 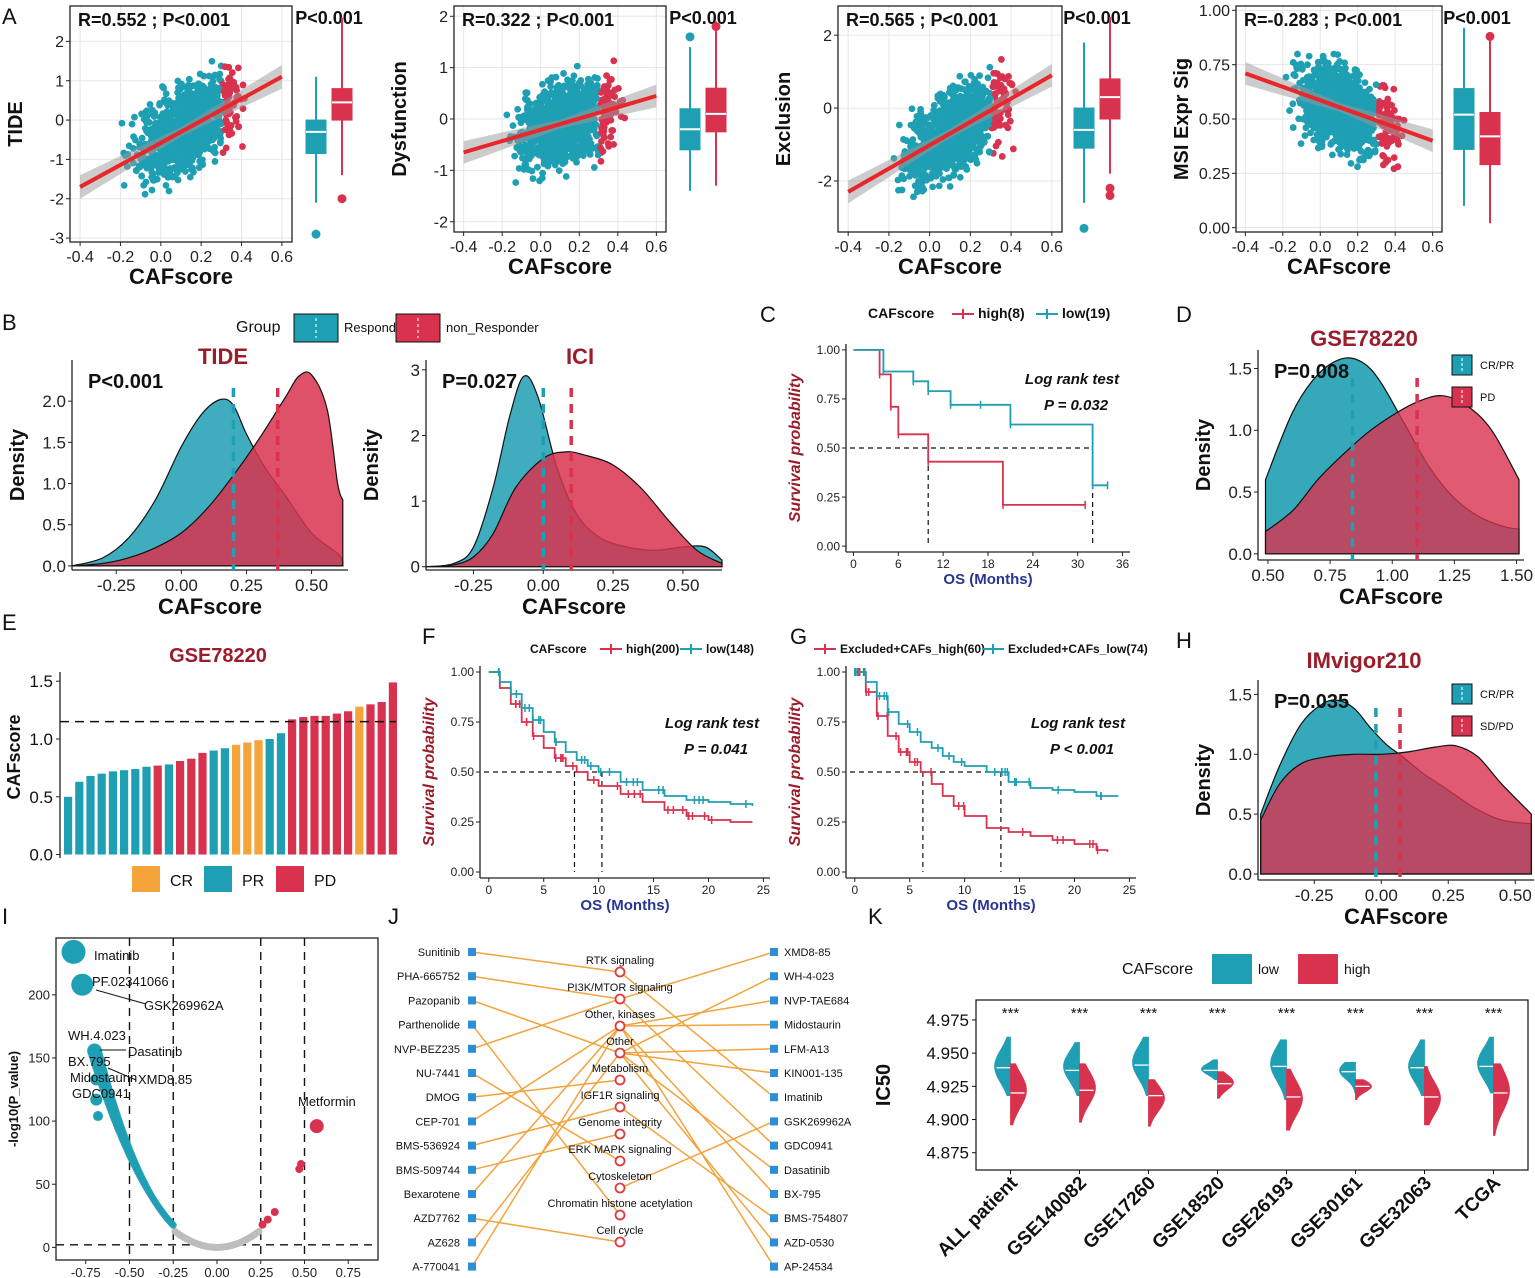 What do you see at coordinates (39, 994) in the screenshot?
I see `y-tick-label: 200` at bounding box center [39, 994].